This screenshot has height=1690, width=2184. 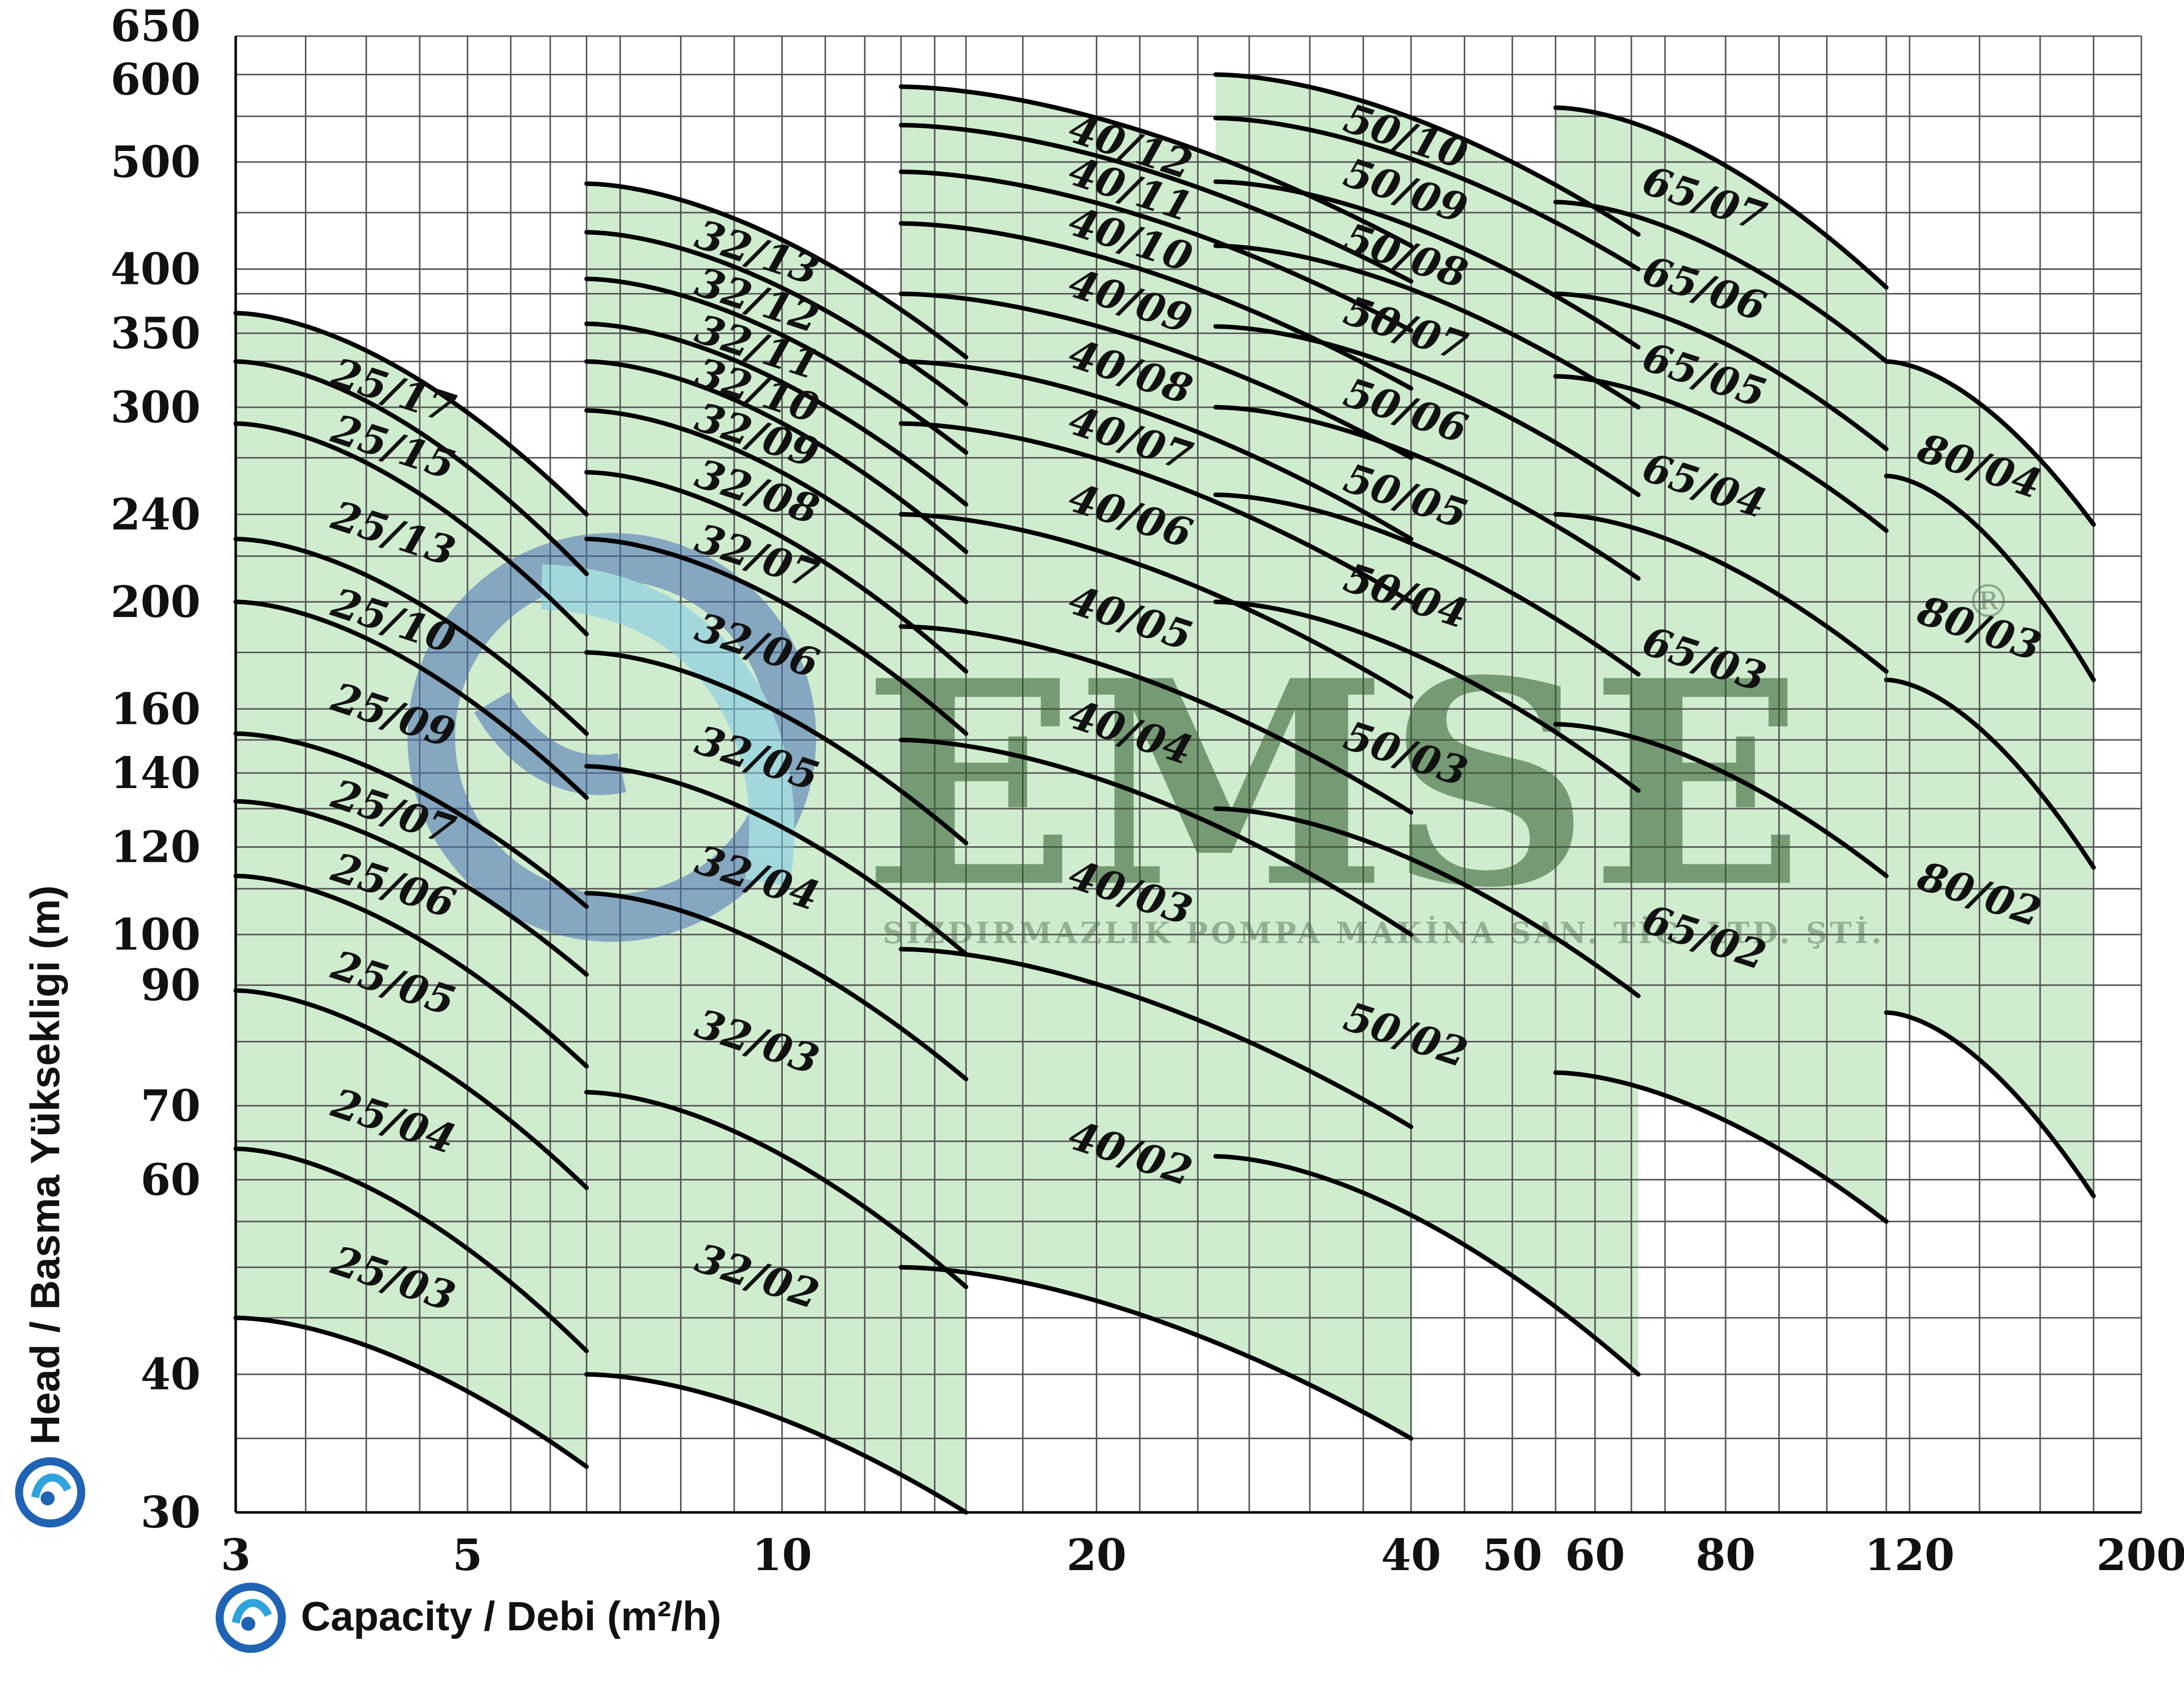 I want to click on curve-32/02, so click(x=776, y=1189).